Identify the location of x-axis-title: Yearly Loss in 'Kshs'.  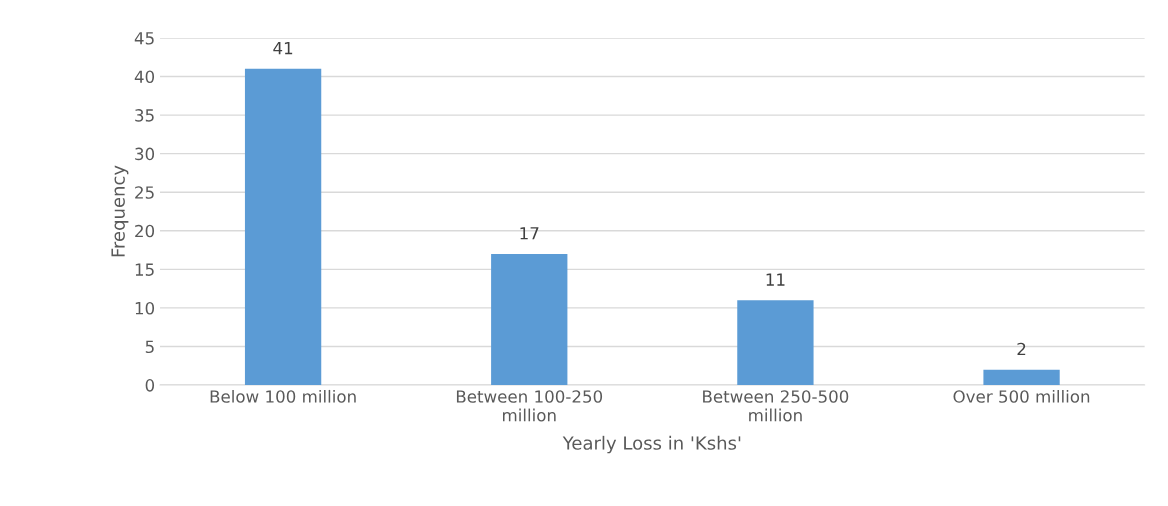
(651, 444).